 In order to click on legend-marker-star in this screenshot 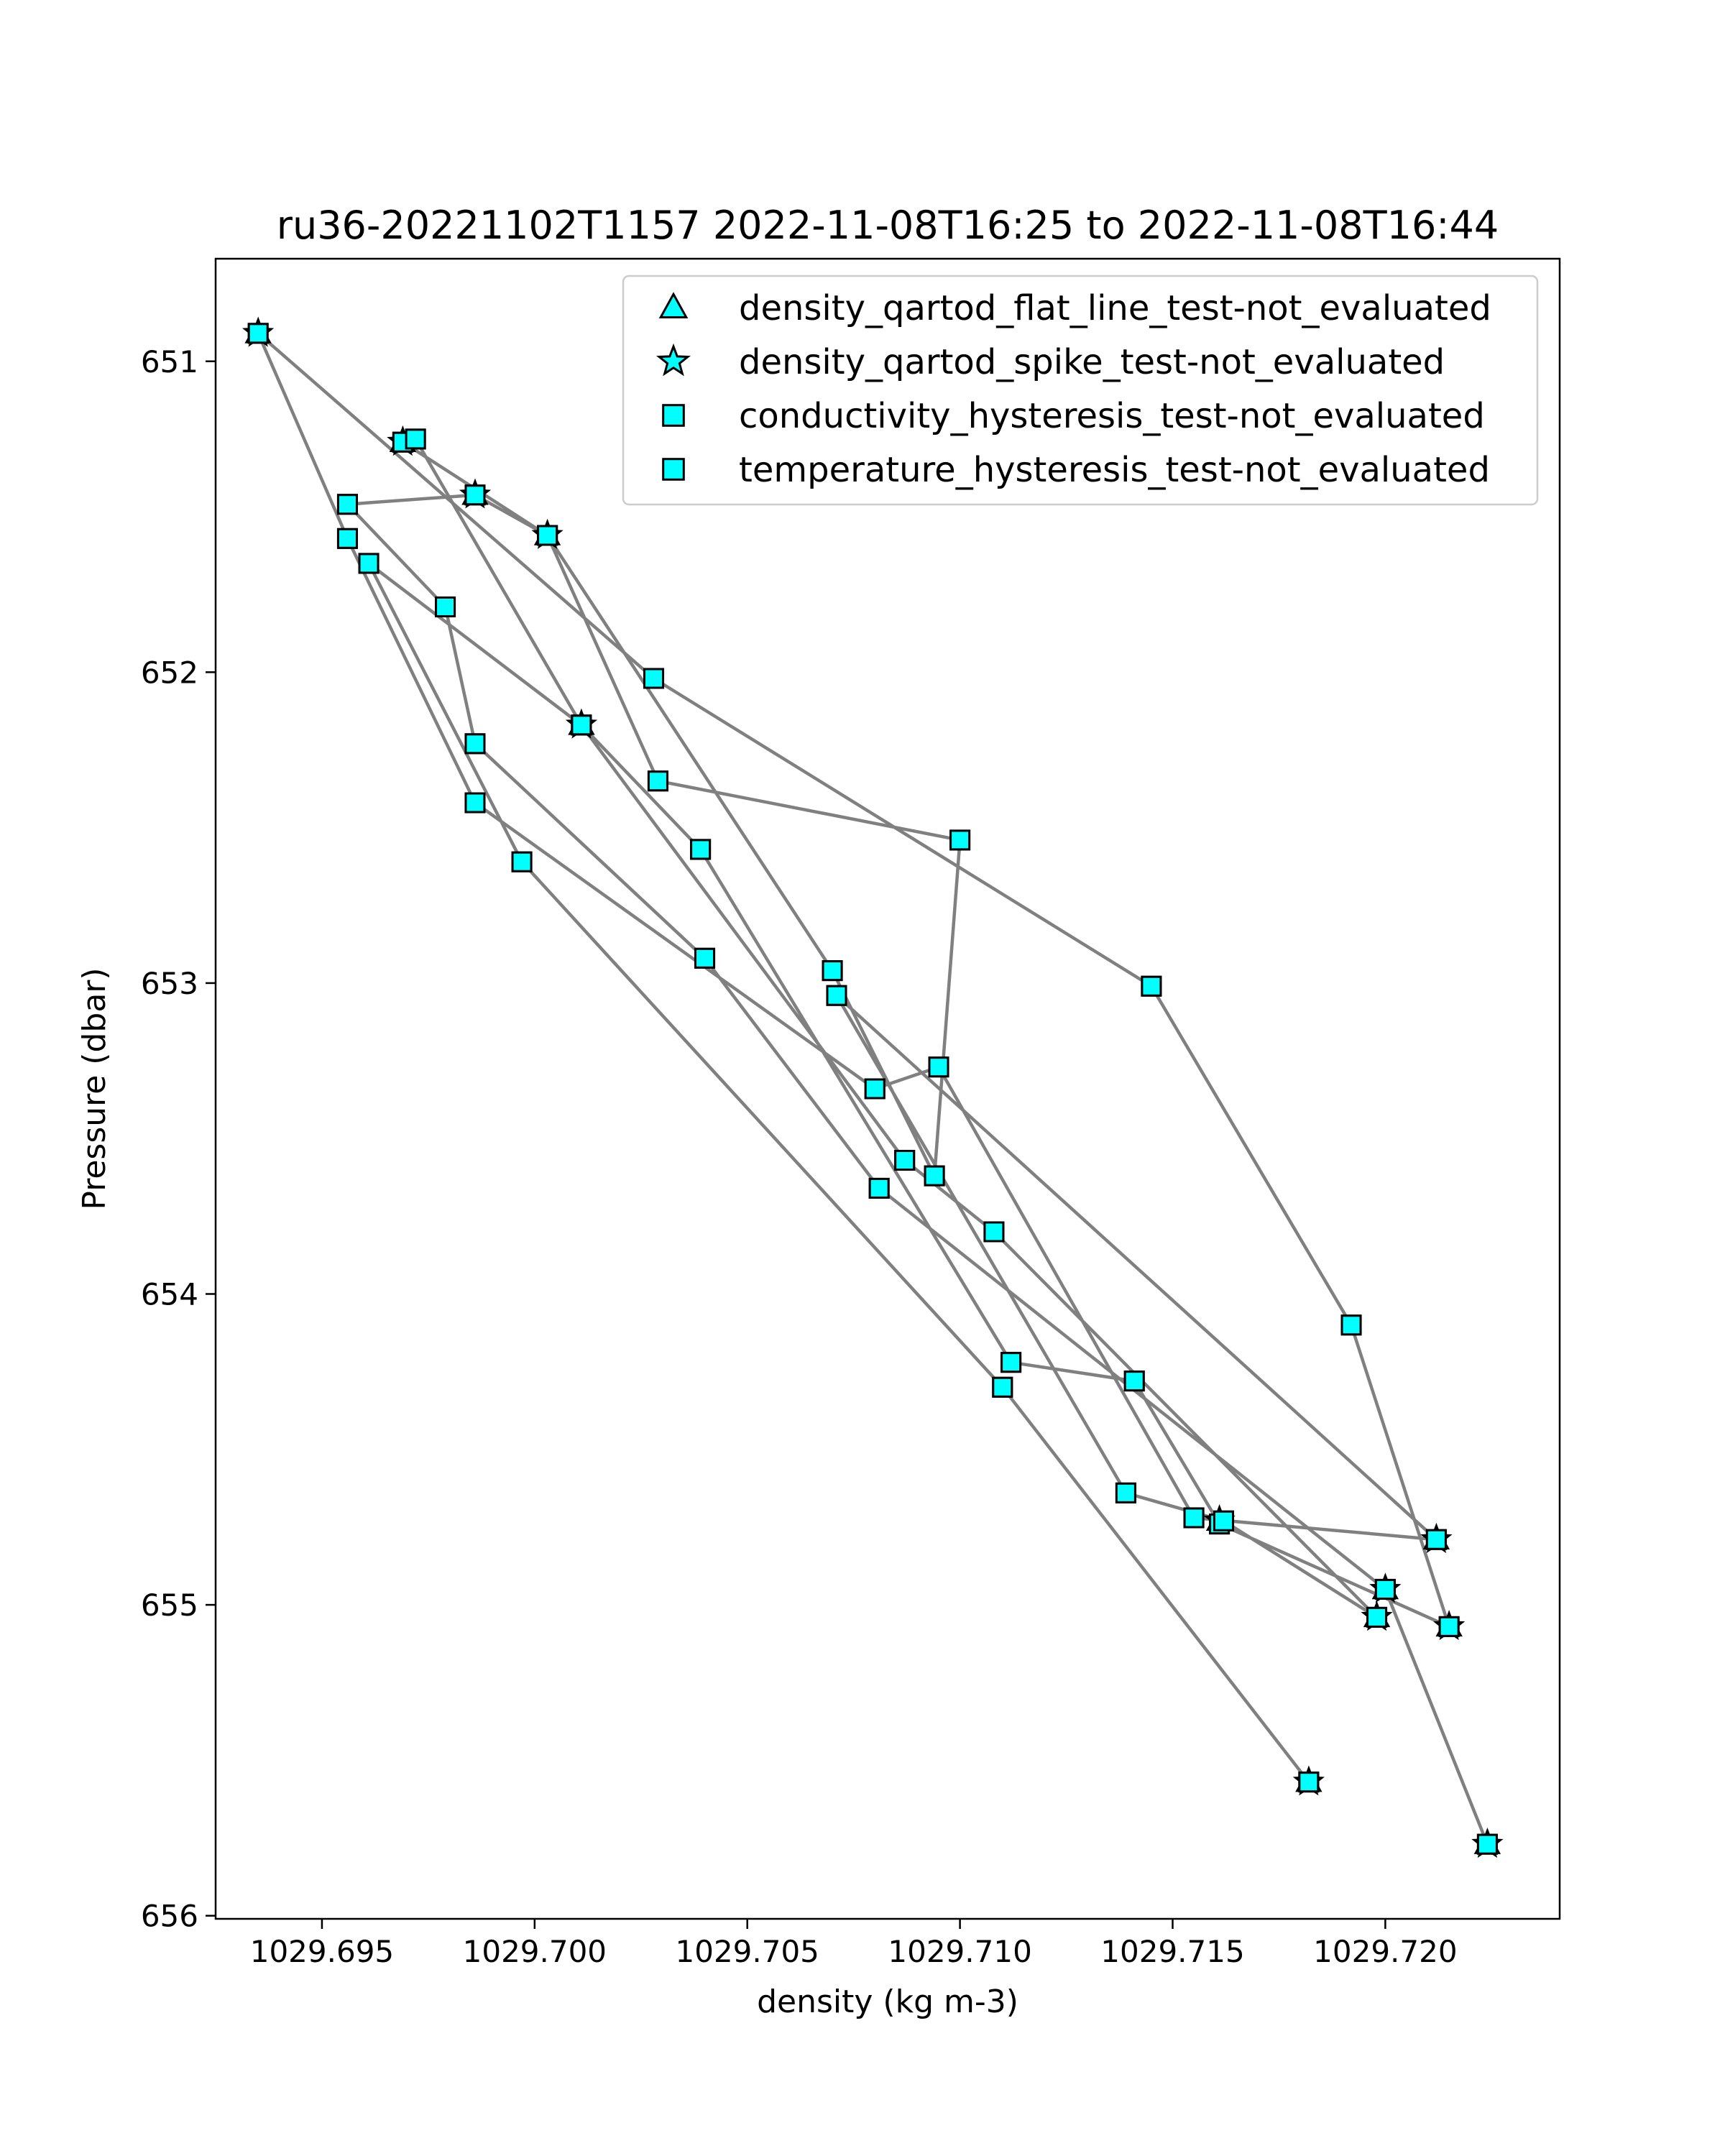, I will do `click(673, 360)`.